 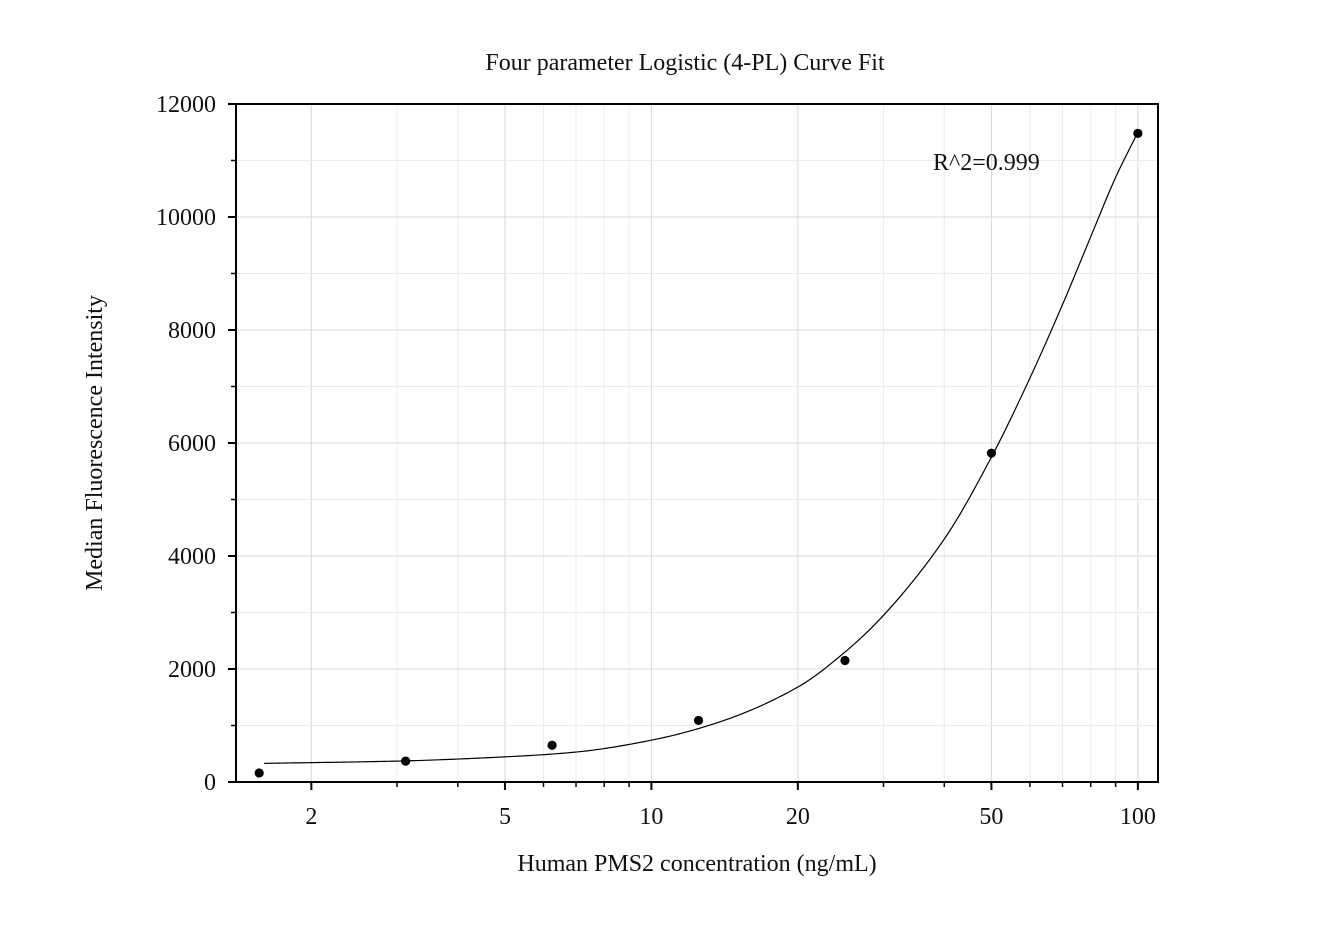 I want to click on y-tick-label: 10000, so click(x=186, y=218).